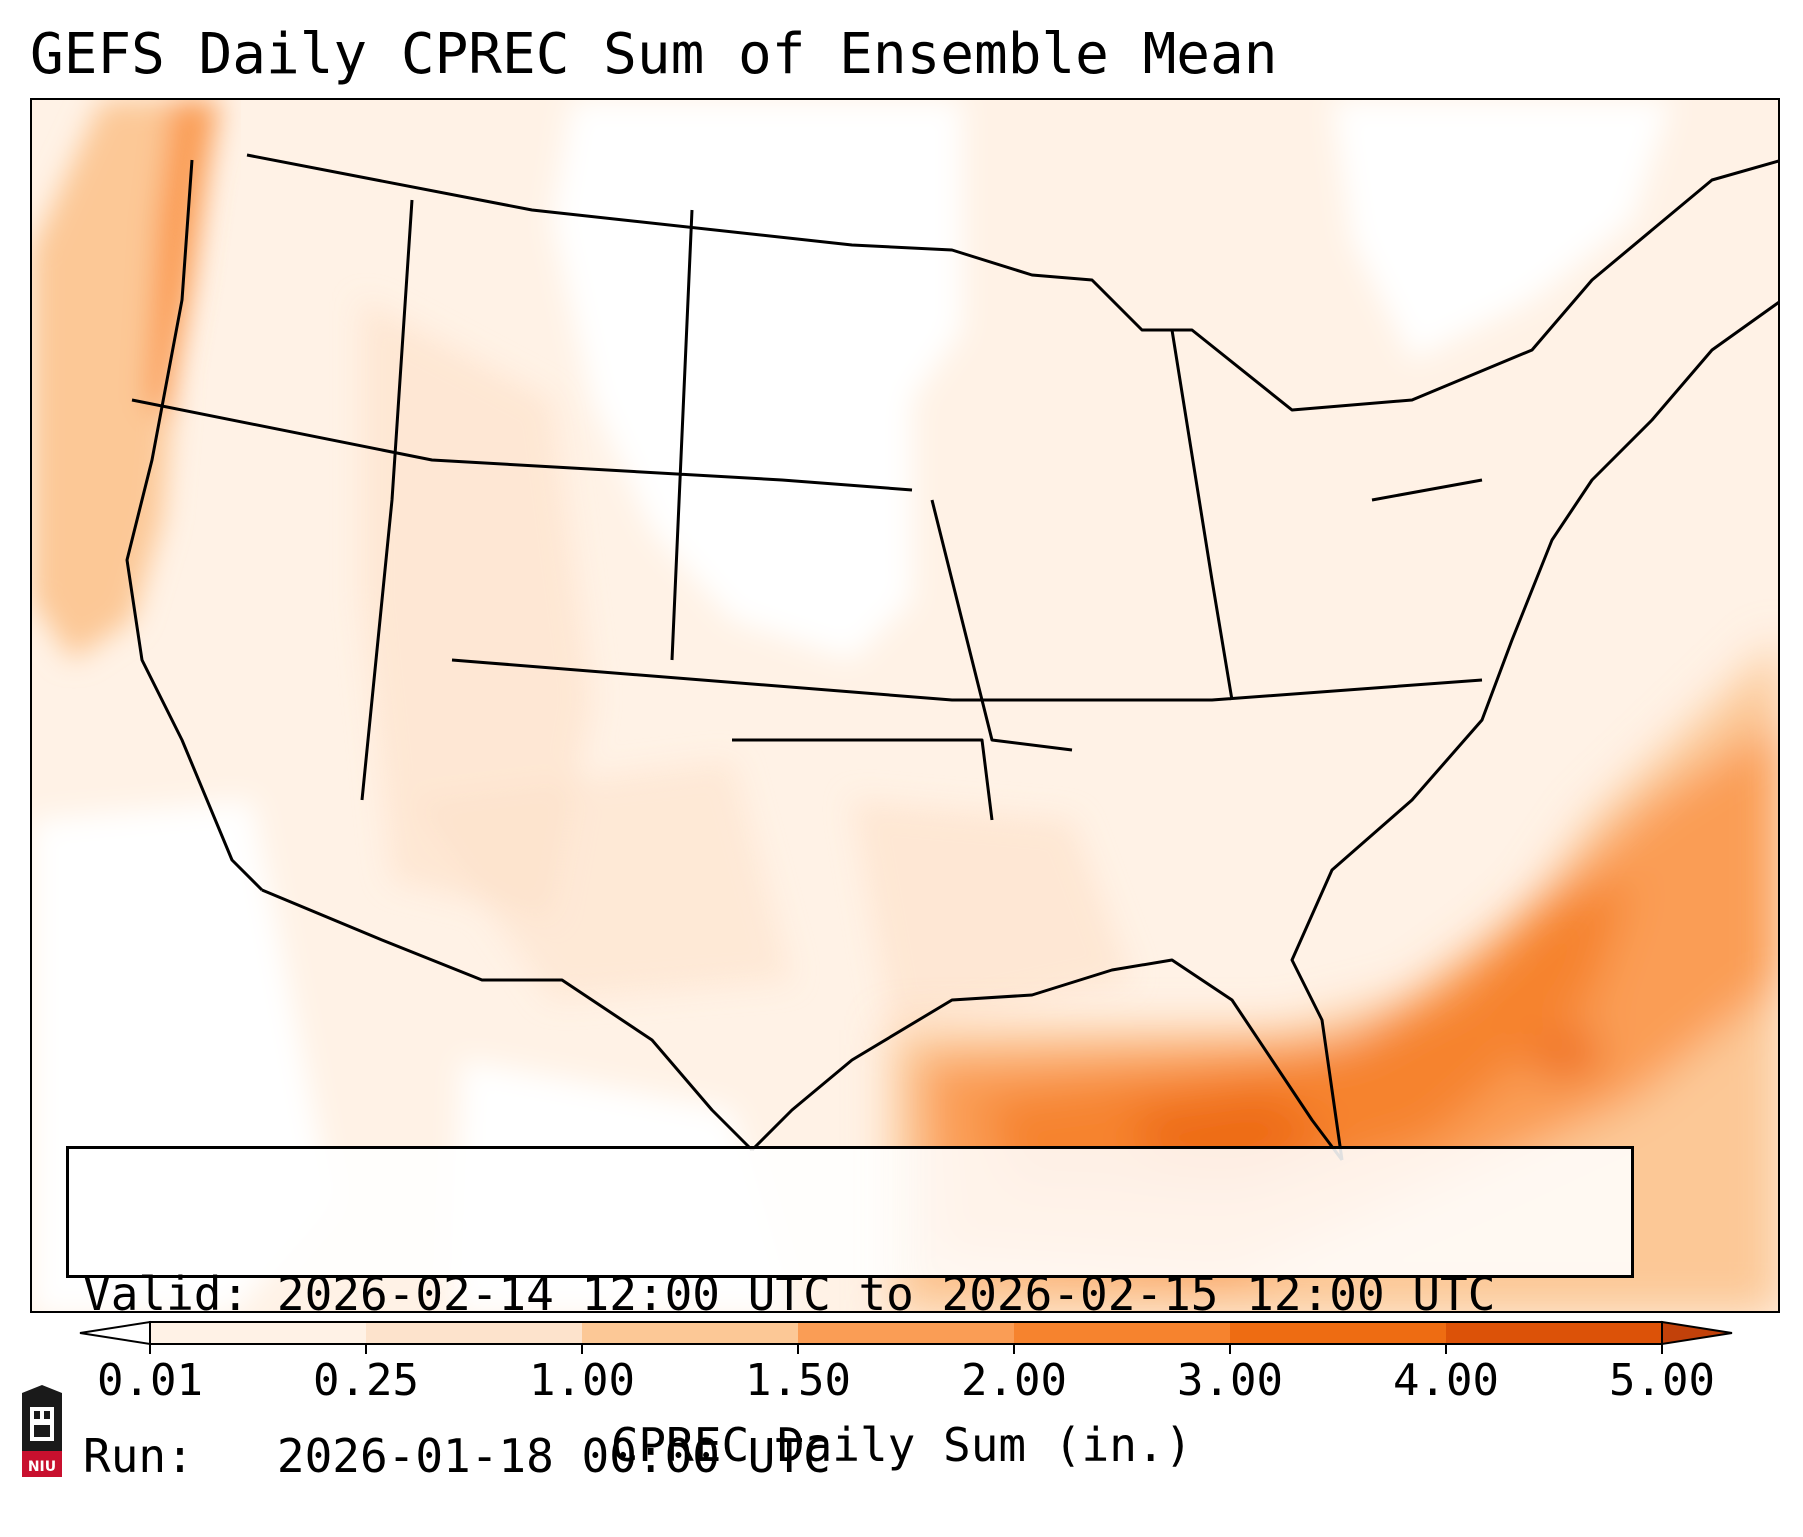  What do you see at coordinates (194, 525) in the screenshot?
I see `us-west-coast` at bounding box center [194, 525].